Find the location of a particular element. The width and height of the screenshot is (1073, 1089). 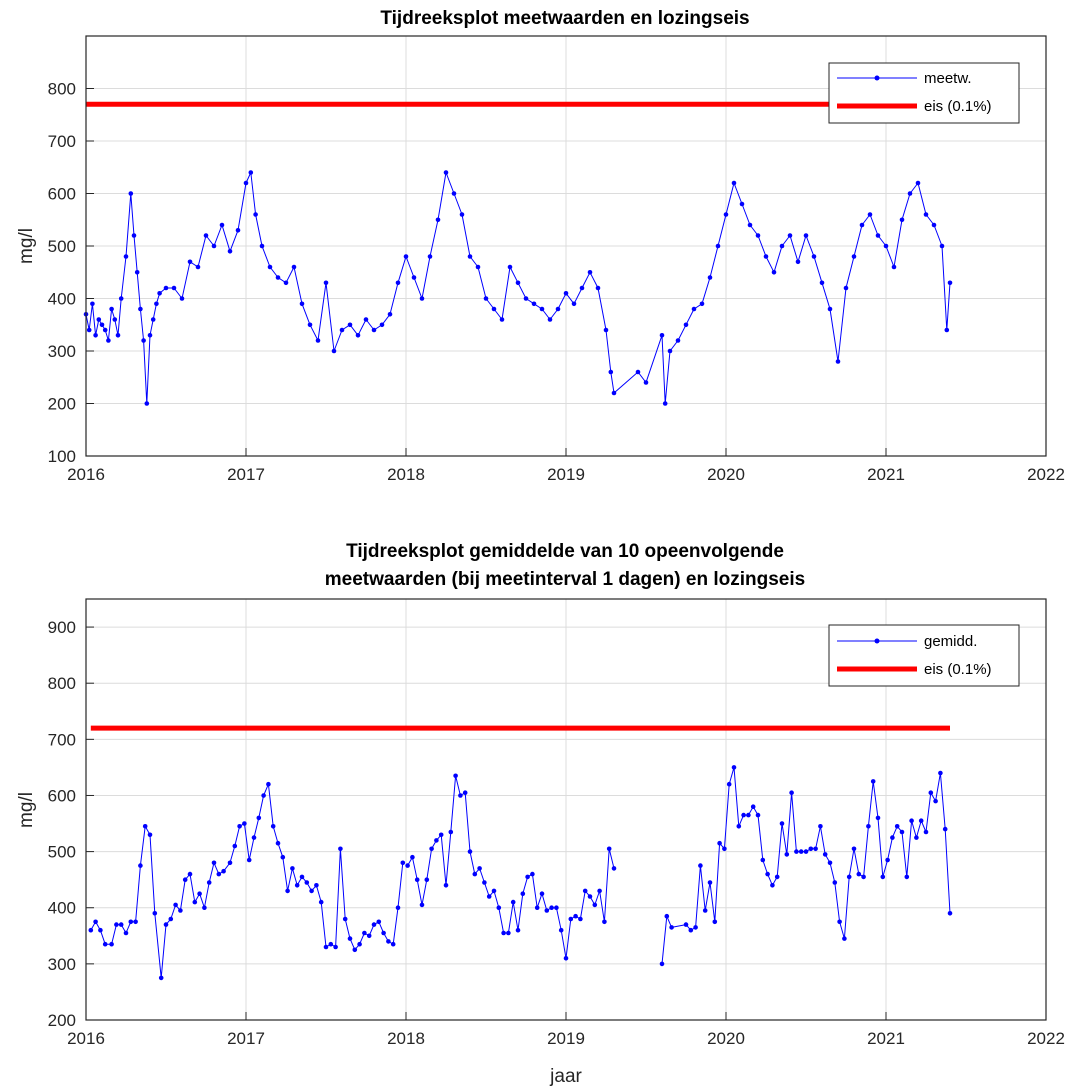

bottom-legend-box is located at coordinates (924, 655).